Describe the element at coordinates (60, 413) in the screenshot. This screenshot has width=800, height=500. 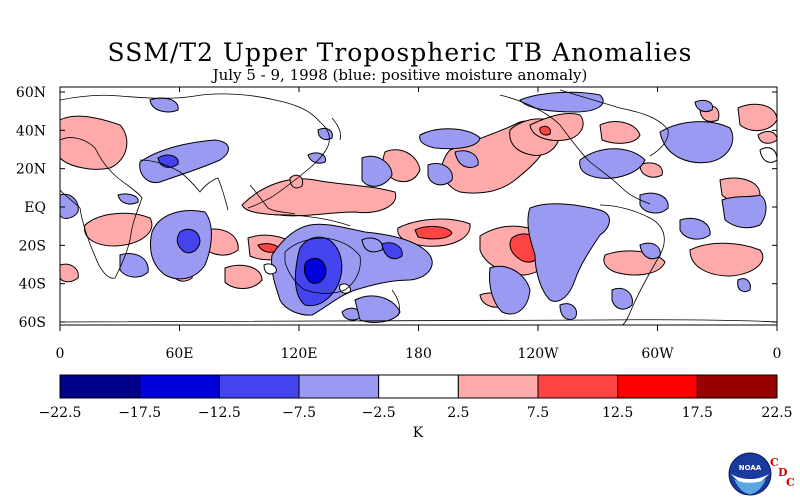
I see `colorbar-tick-label: −22.5` at that location.